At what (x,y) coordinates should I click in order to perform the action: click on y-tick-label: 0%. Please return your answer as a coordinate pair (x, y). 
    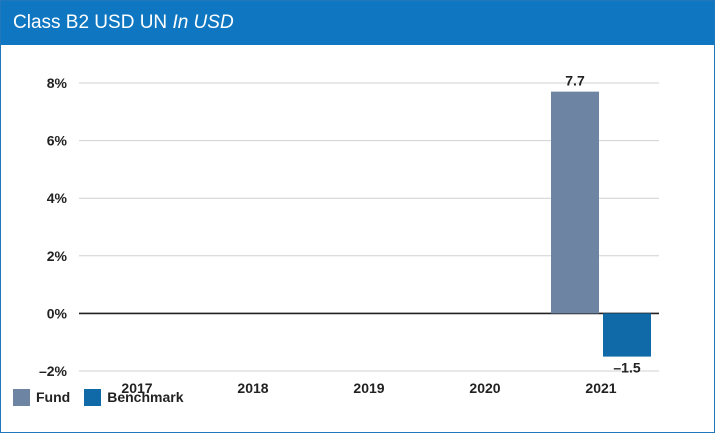
    Looking at the image, I should click on (57, 313).